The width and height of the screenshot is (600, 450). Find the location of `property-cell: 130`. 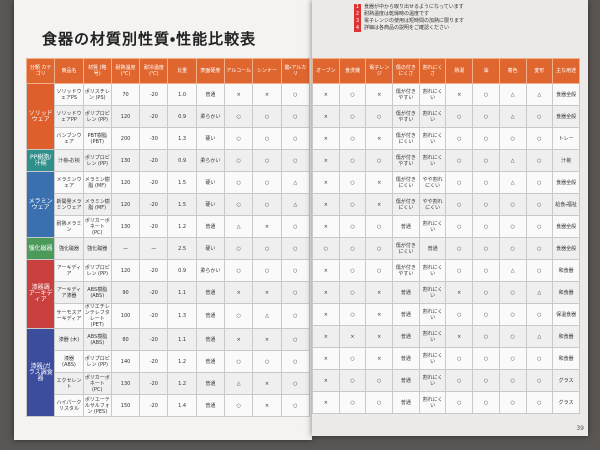

property-cell: 130 is located at coordinates (125, 160).